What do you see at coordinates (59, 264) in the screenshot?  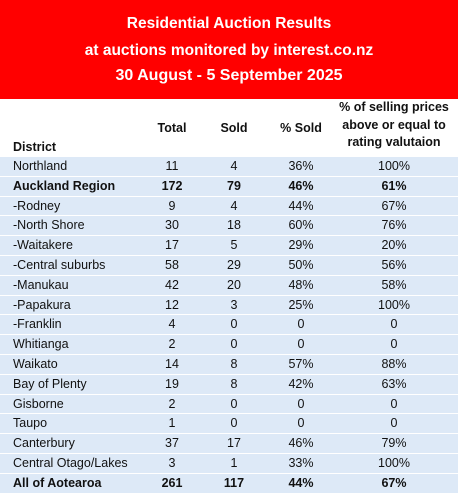 I see `district-cell: -Central suburbs` at bounding box center [59, 264].